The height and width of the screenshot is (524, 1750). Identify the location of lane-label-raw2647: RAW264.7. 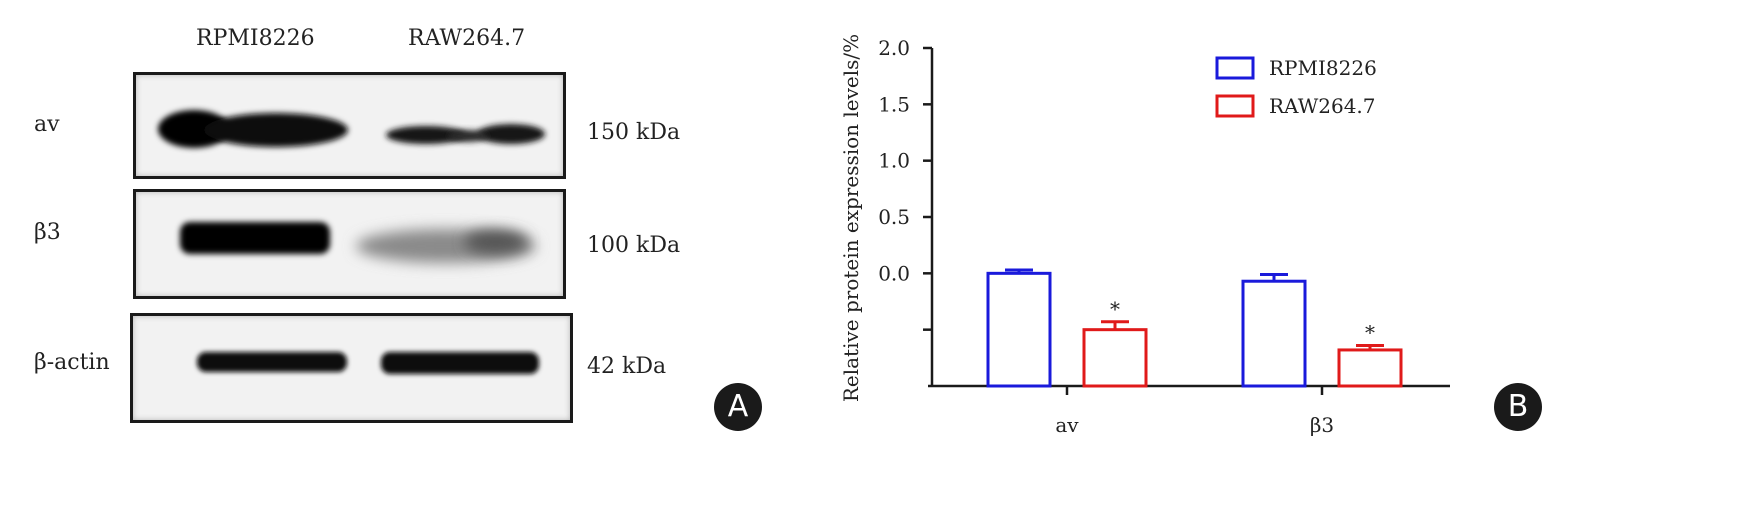
(467, 38).